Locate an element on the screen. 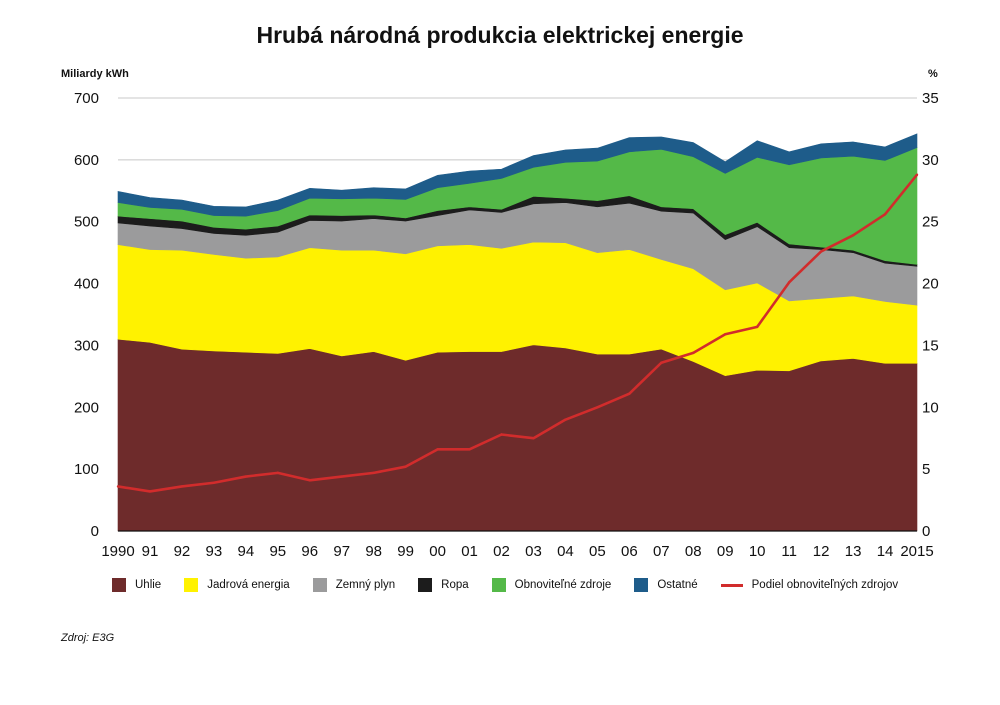  legend-item-podiel: Podiel obnoviteľných zdrojov is located at coordinates (809, 585).